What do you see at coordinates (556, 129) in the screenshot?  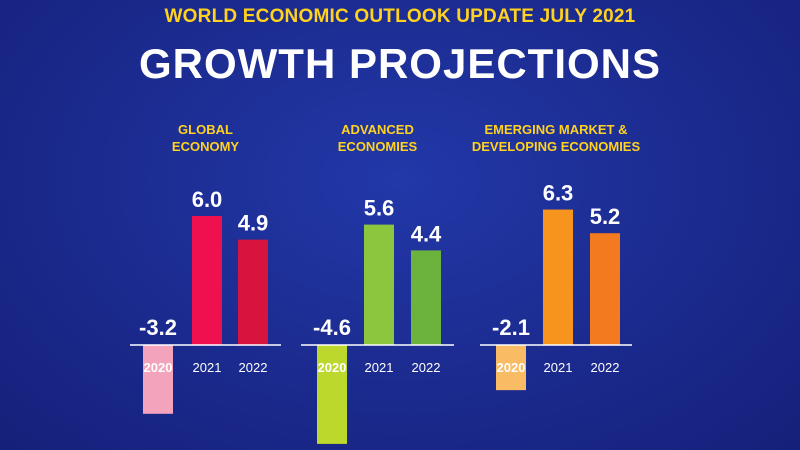 I see `panel-title: EMERGING MARKET &` at bounding box center [556, 129].